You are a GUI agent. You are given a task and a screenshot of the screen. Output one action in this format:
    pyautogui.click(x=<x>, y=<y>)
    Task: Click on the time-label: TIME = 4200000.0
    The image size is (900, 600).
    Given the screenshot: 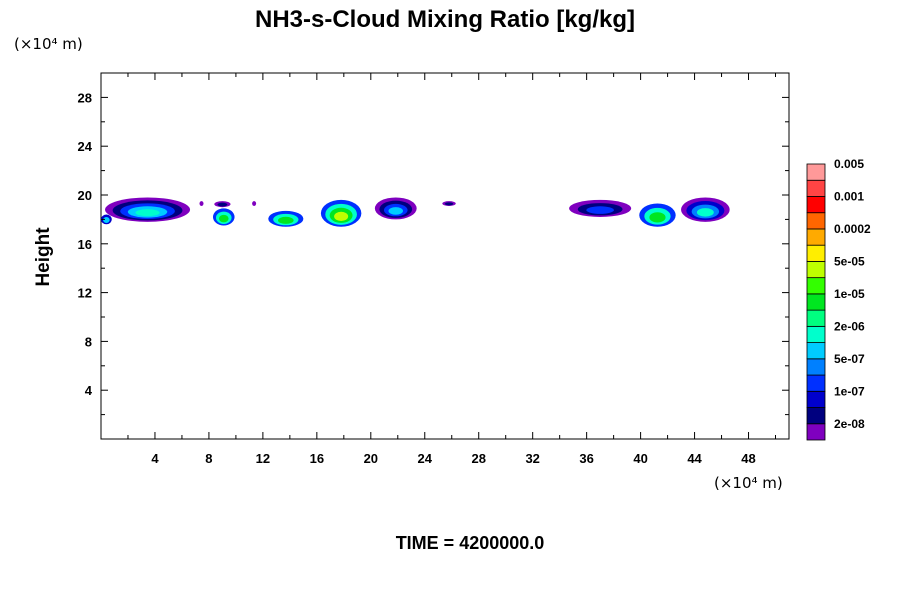 What is the action you would take?
    pyautogui.click(x=470, y=543)
    